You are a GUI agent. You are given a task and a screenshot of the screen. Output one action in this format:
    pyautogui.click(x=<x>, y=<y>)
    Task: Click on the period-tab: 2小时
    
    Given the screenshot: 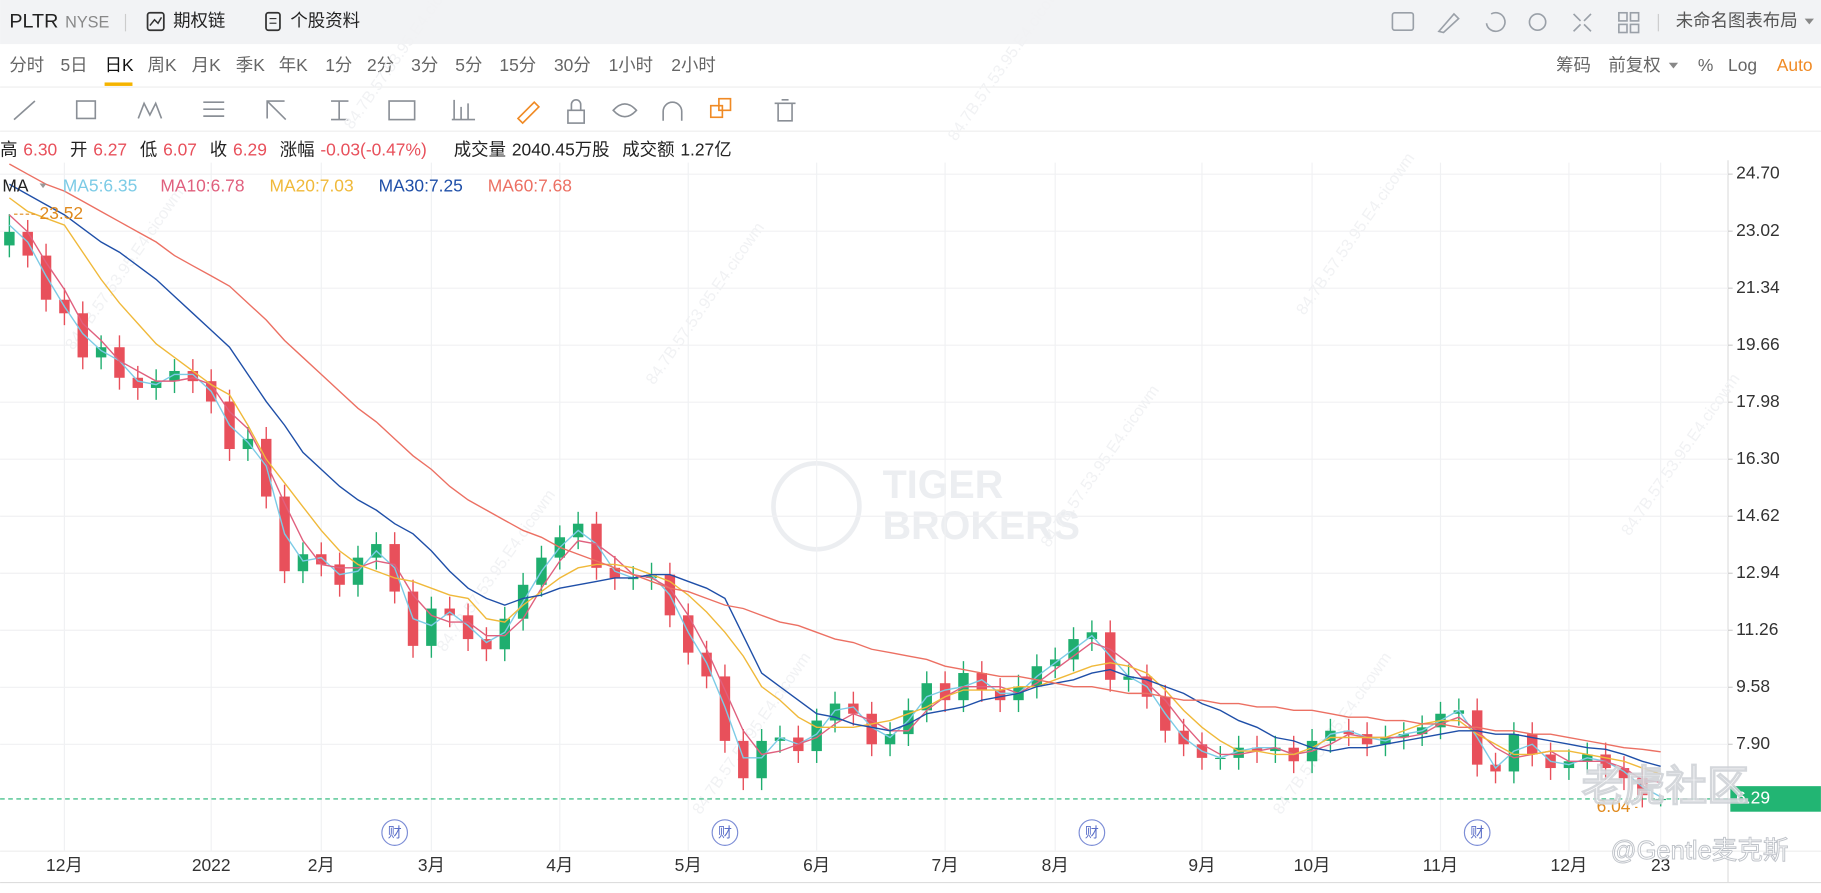 What is the action you would take?
    pyautogui.click(x=693, y=65)
    